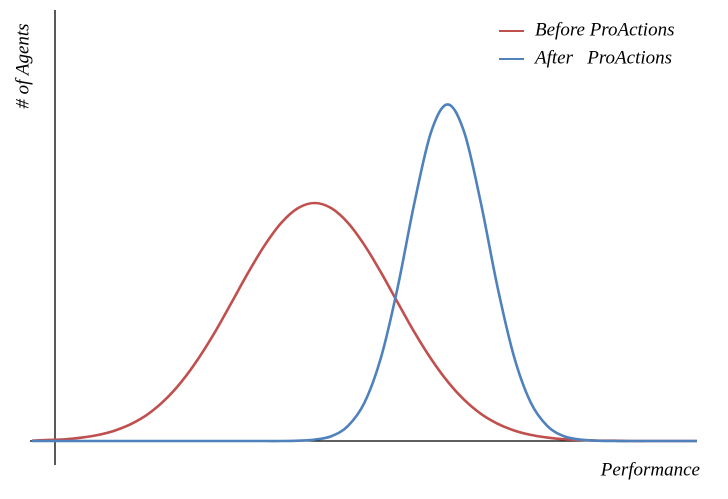  What do you see at coordinates (604, 29) in the screenshot?
I see `legend-label: Before ProActions` at bounding box center [604, 29].